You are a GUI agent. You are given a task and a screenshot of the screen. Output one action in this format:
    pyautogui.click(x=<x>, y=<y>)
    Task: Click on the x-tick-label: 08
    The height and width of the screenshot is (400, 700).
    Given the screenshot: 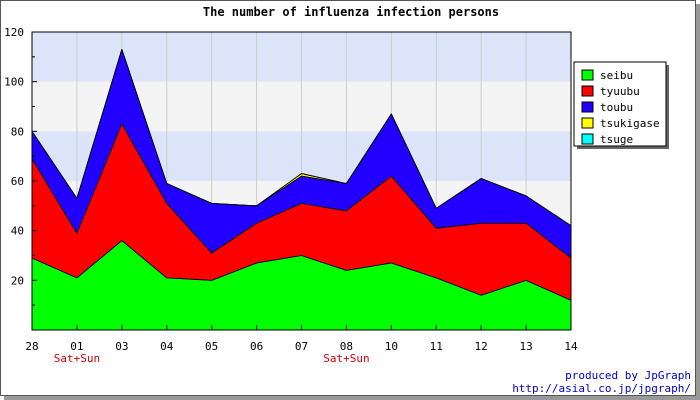 What is the action you would take?
    pyautogui.click(x=346, y=346)
    